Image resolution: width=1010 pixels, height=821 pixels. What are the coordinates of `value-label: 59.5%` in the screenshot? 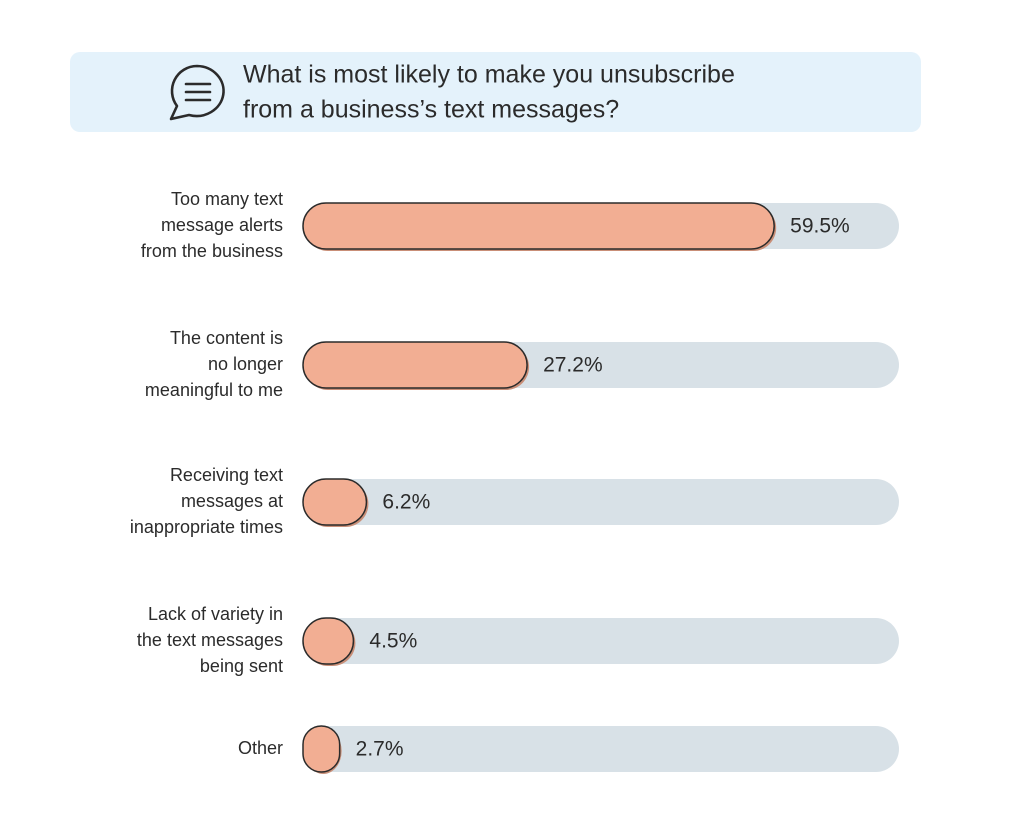 It's located at (820, 226).